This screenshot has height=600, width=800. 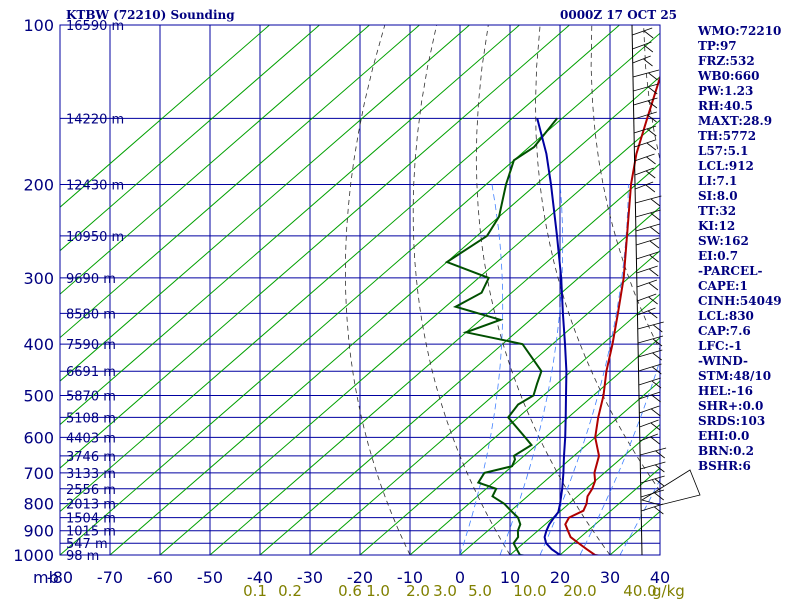 I want to click on temp-tick-label: -60, so click(x=160, y=577).